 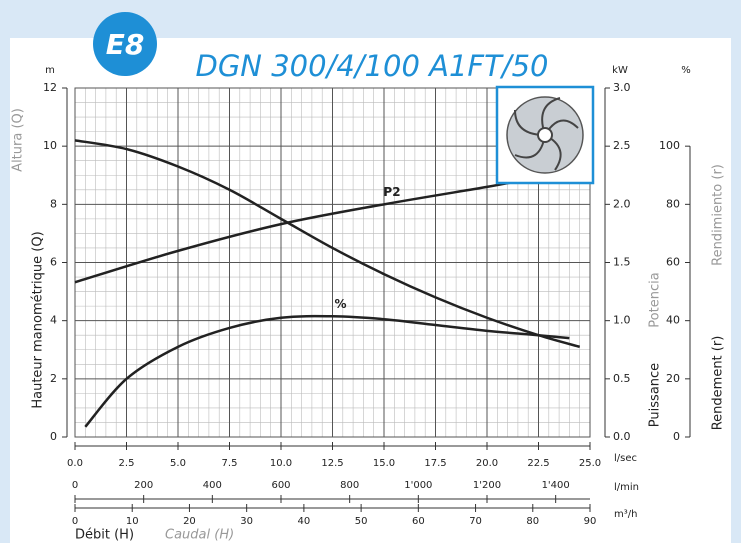 I want to click on y-tick-label: 20, so click(x=673, y=378).